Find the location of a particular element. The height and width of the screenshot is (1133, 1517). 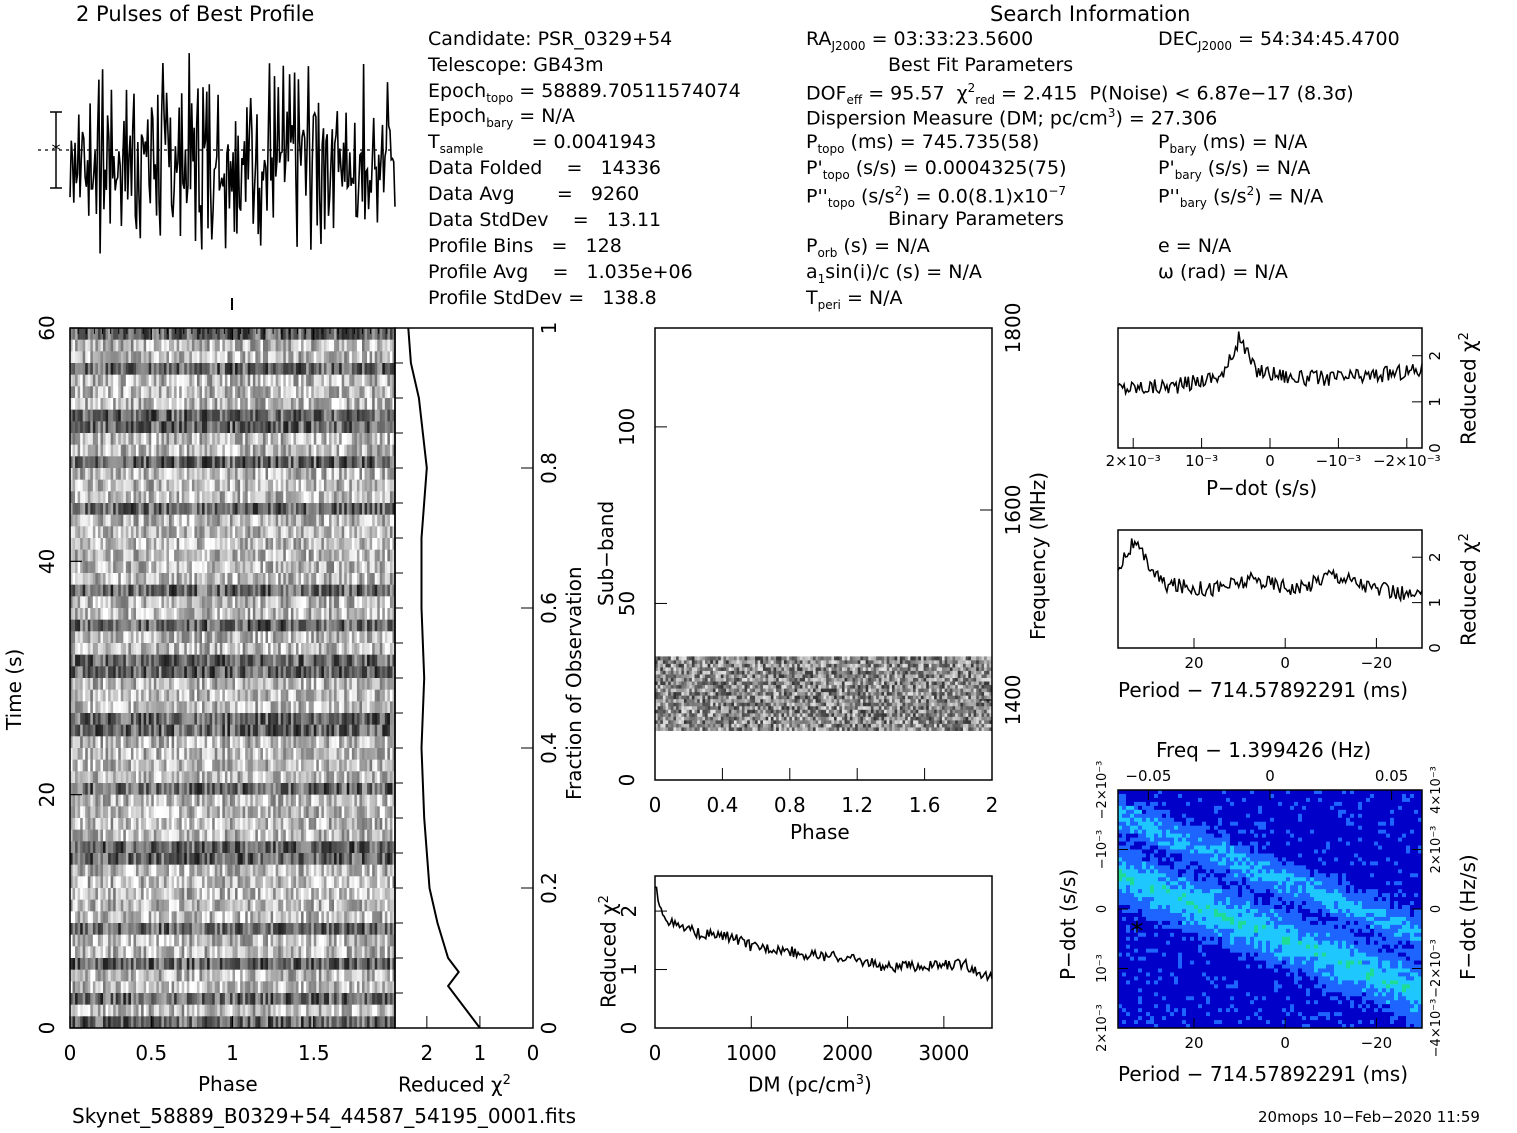

dm-y-tick-label: 0 is located at coordinates (629, 1028).